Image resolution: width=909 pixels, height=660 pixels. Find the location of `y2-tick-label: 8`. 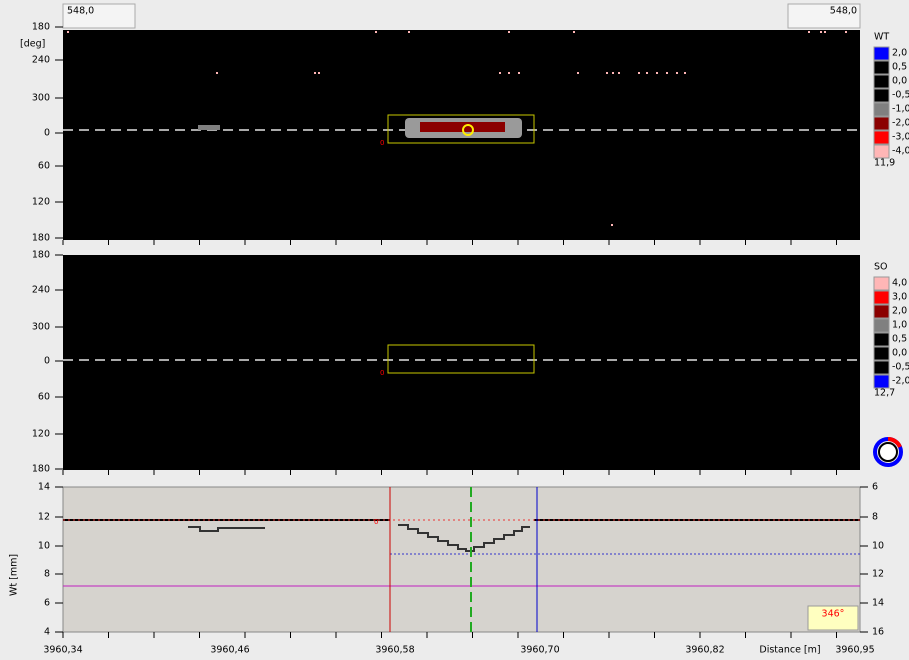

y2-tick-label: 8 is located at coordinates (875, 517).